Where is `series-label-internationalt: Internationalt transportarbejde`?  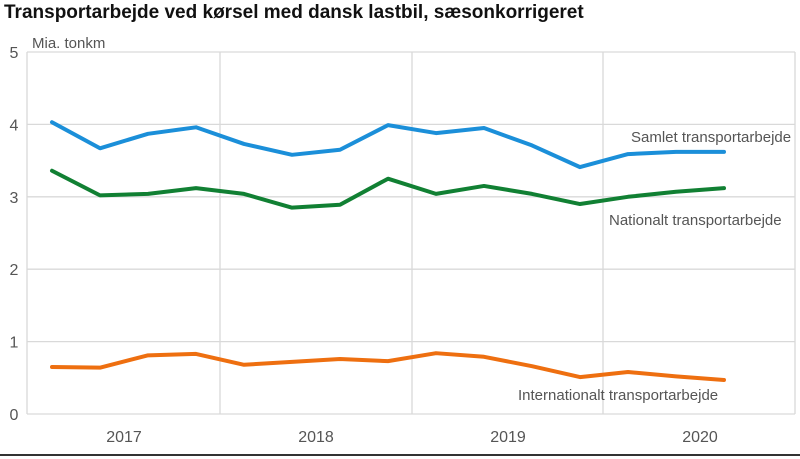
series-label-internationalt: Internationalt transportarbejde is located at coordinates (618, 395).